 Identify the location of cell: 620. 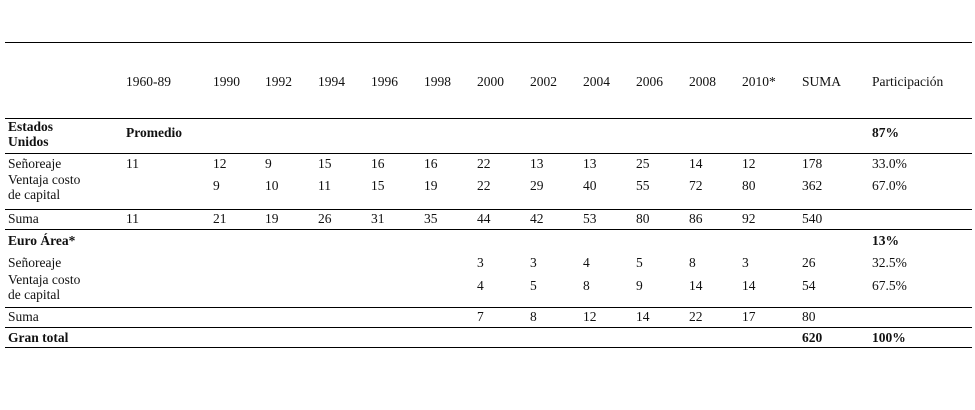
(812, 337).